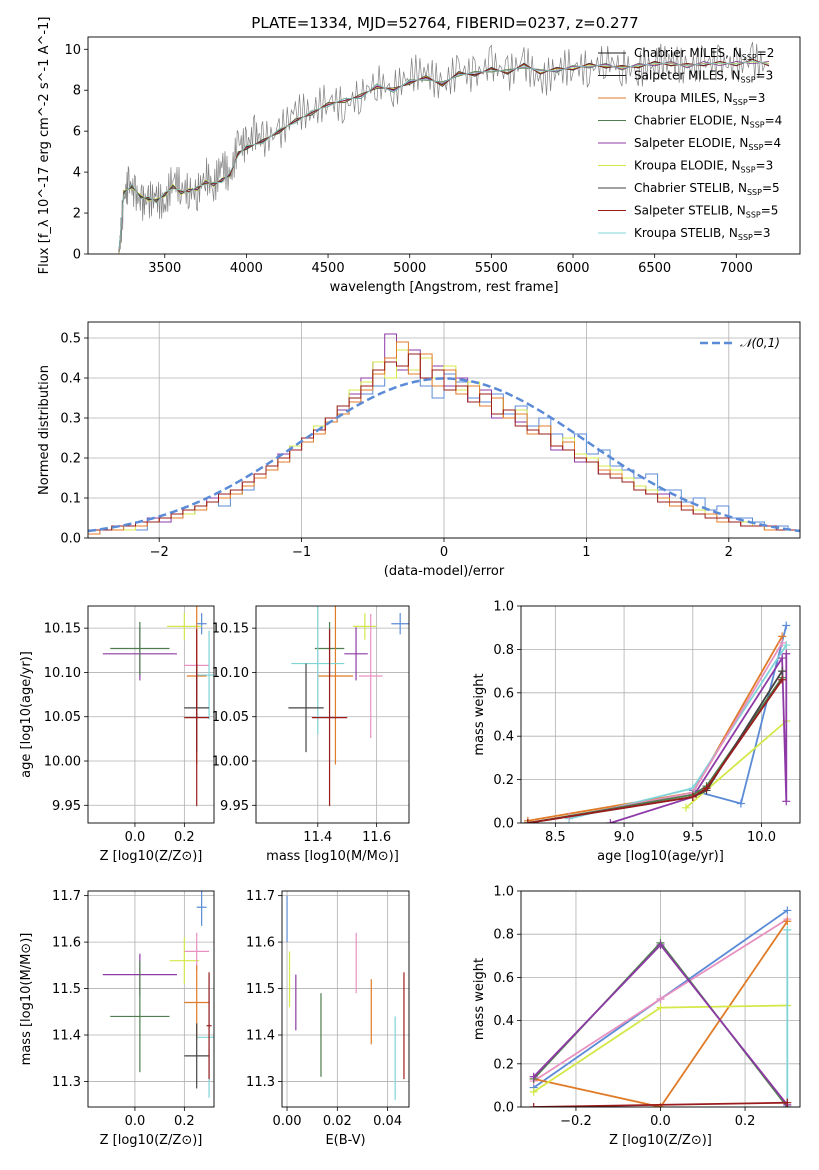 This screenshot has height=1170, width=819. I want to click on x-tick-label: 6000, so click(572, 268).